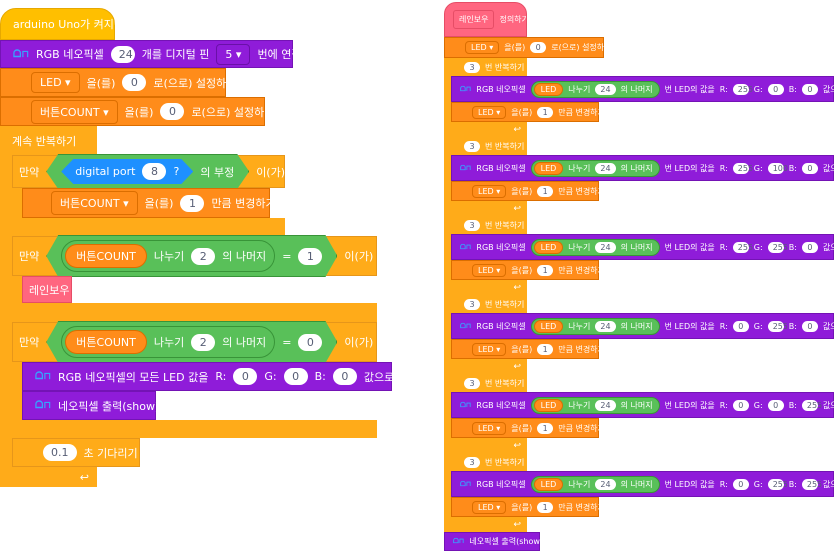  I want to click on equals-operator: 버튼COUNT 나누기 2 의 나머지 = 1, so click(191, 256).